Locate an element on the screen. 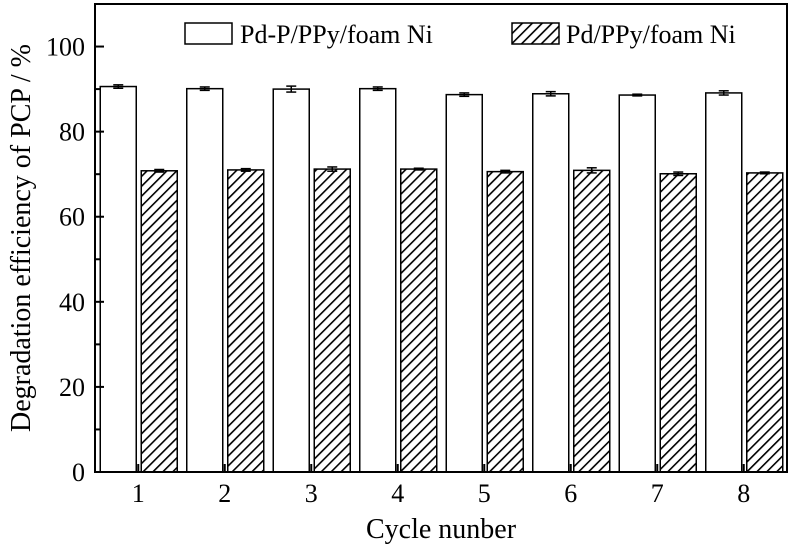 Image resolution: width=800 pixels, height=548 pixels. legend-swatch-pd-p is located at coordinates (208, 33).